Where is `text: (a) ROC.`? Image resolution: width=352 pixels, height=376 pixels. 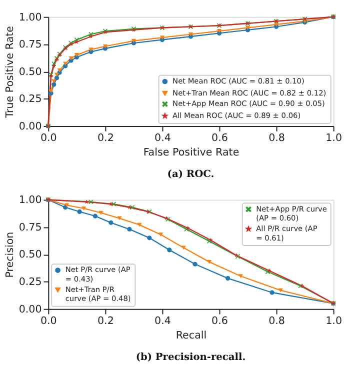
text: (a) ROC. is located at coordinates (190, 174).